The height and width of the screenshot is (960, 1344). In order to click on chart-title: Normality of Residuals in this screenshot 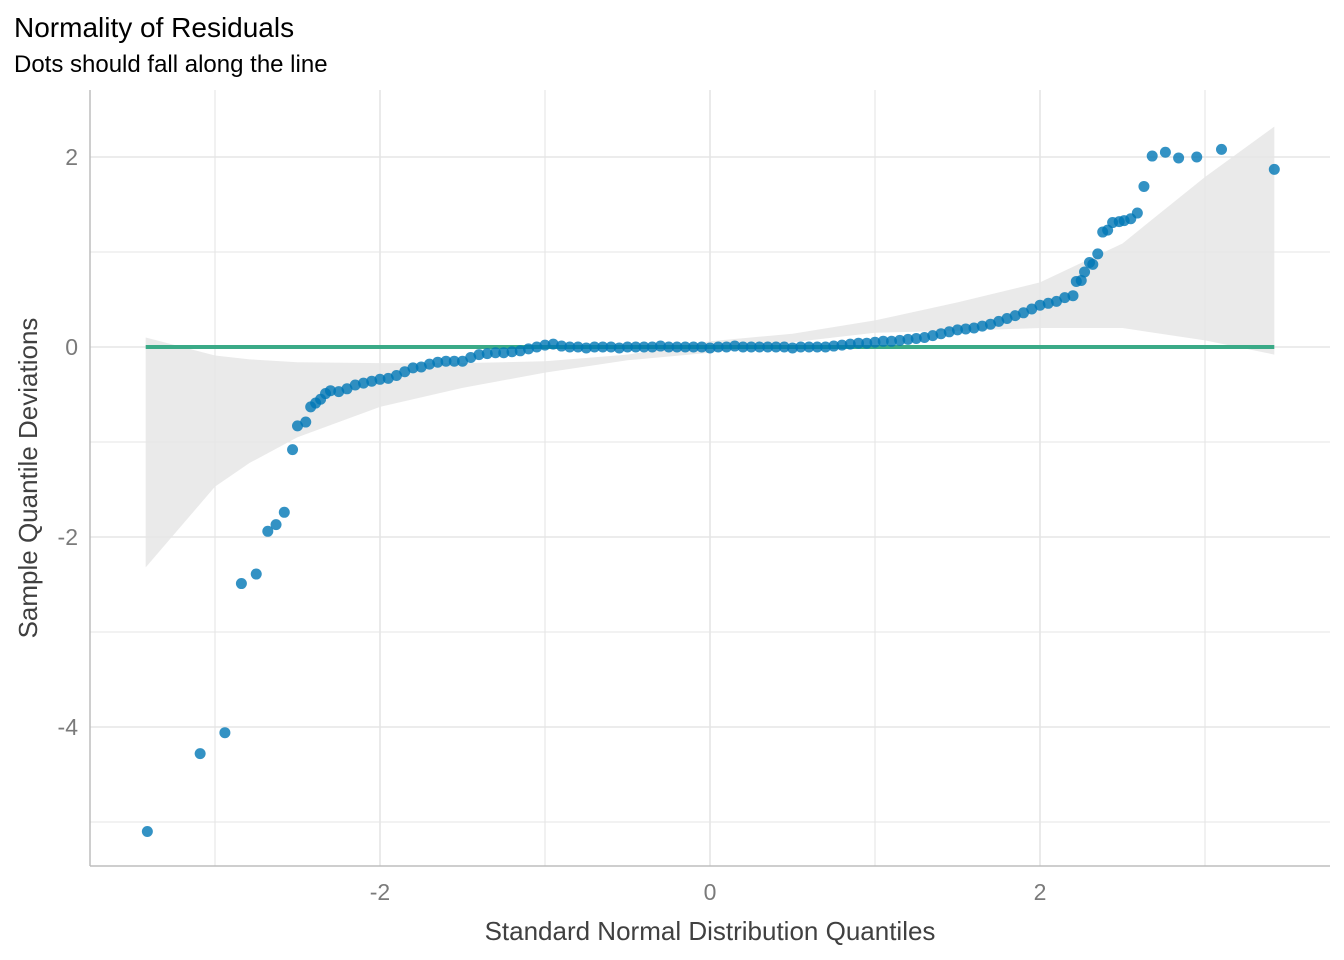, I will do `click(154, 27)`.